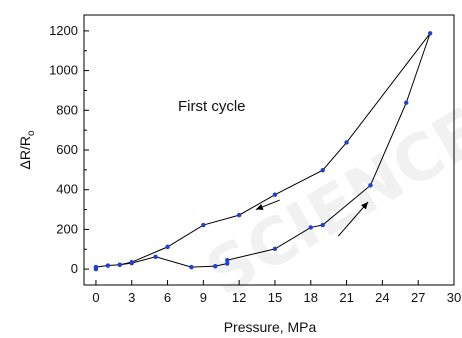  Describe the element at coordinates (259, 206) in the screenshot. I see `arrow-unloading-head` at that location.